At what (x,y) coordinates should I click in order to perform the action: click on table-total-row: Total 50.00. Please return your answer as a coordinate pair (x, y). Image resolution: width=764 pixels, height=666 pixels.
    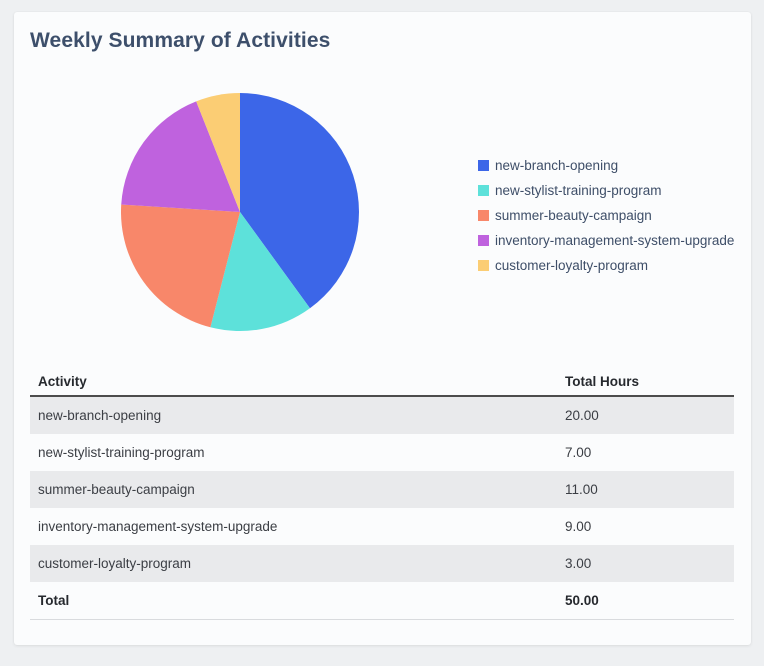
    Looking at the image, I should click on (382, 601).